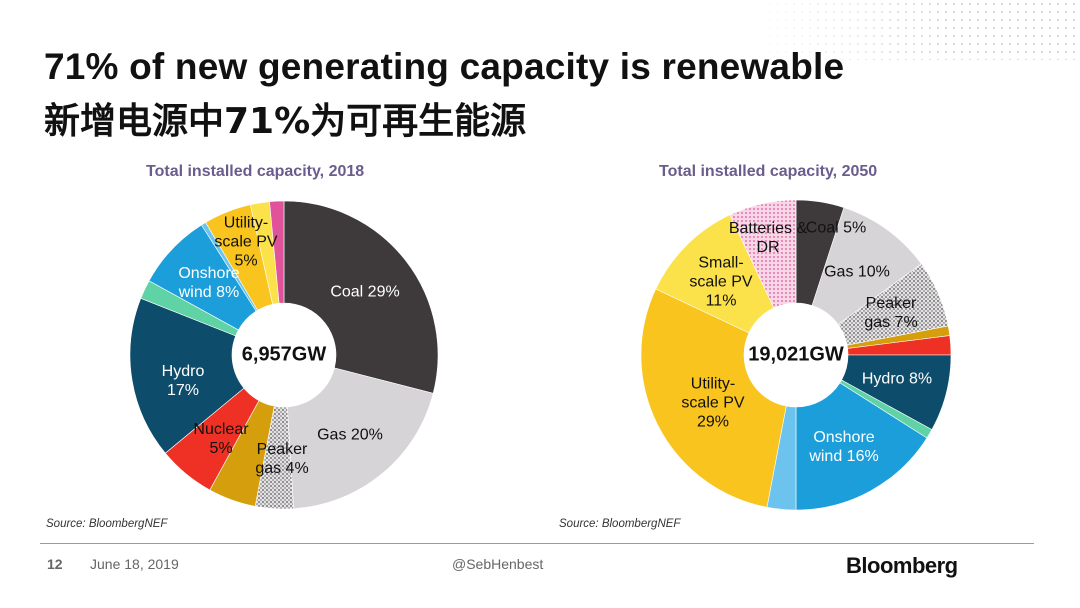 The image size is (1080, 608). What do you see at coordinates (620, 524) in the screenshot?
I see `source-2050: Source: BloombergNEF` at bounding box center [620, 524].